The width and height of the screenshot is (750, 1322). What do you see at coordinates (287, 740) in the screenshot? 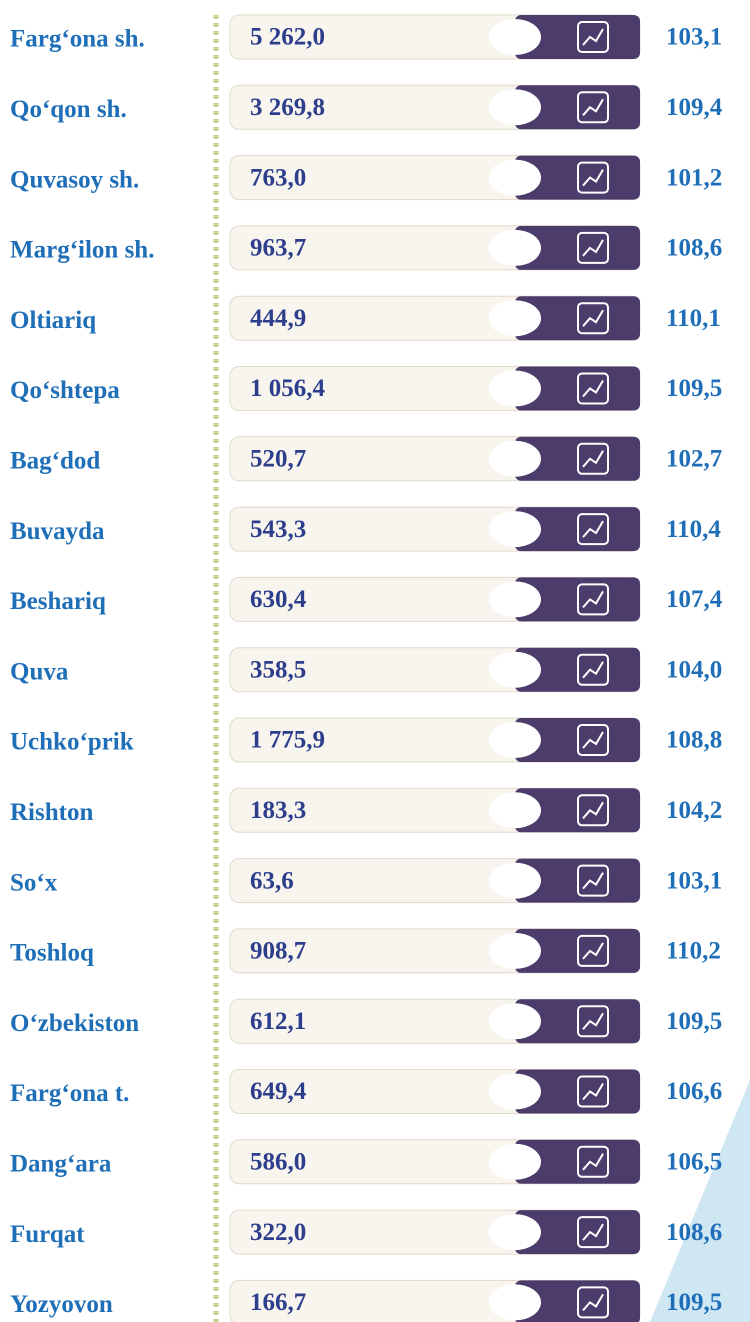
I see `value: 1 775,9` at bounding box center [287, 740].